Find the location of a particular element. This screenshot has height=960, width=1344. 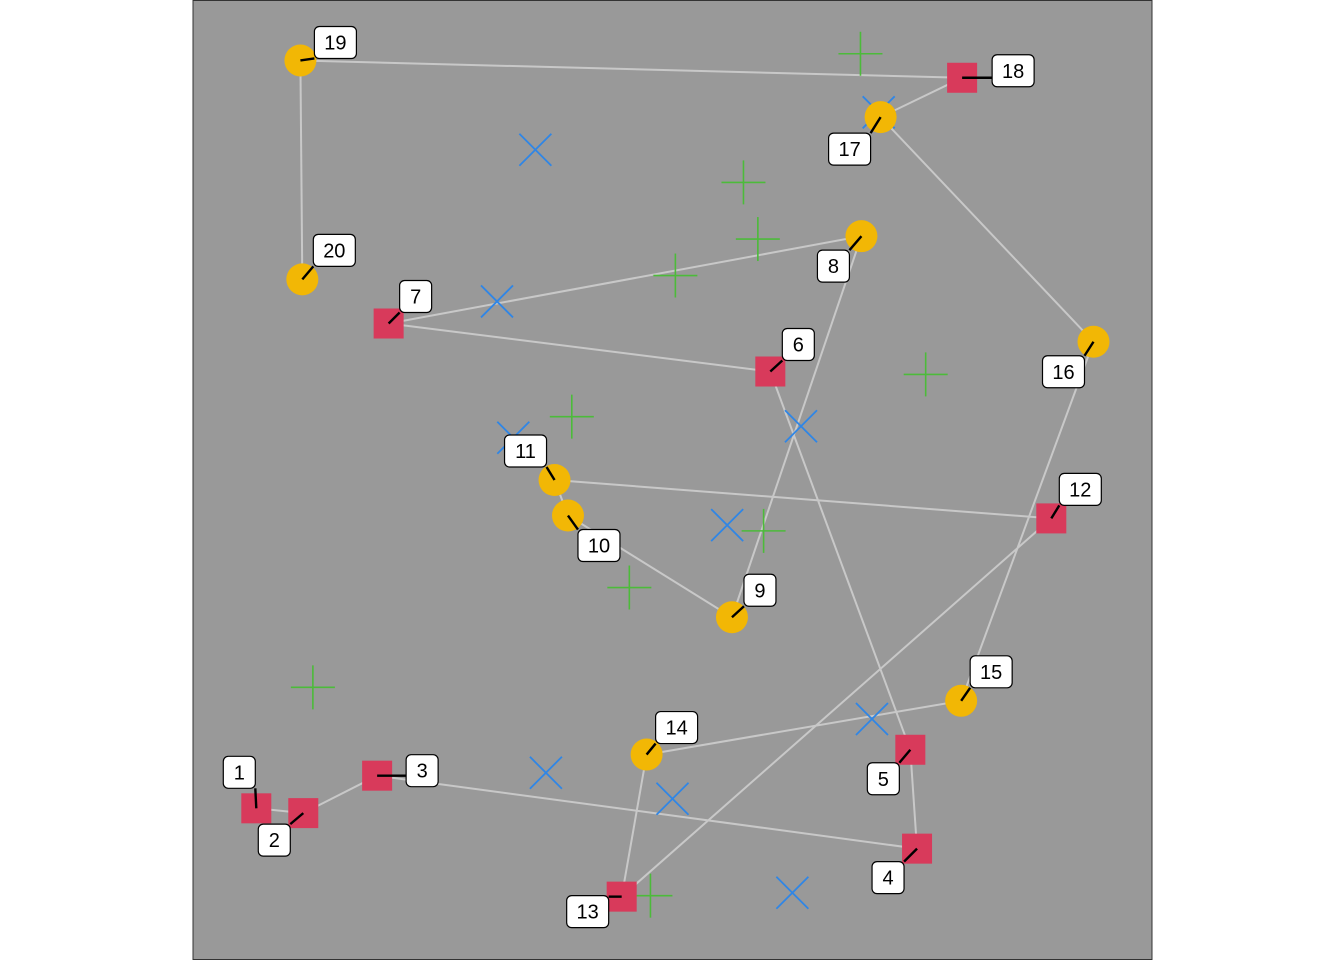

point-label-9: 9 is located at coordinates (759, 591).